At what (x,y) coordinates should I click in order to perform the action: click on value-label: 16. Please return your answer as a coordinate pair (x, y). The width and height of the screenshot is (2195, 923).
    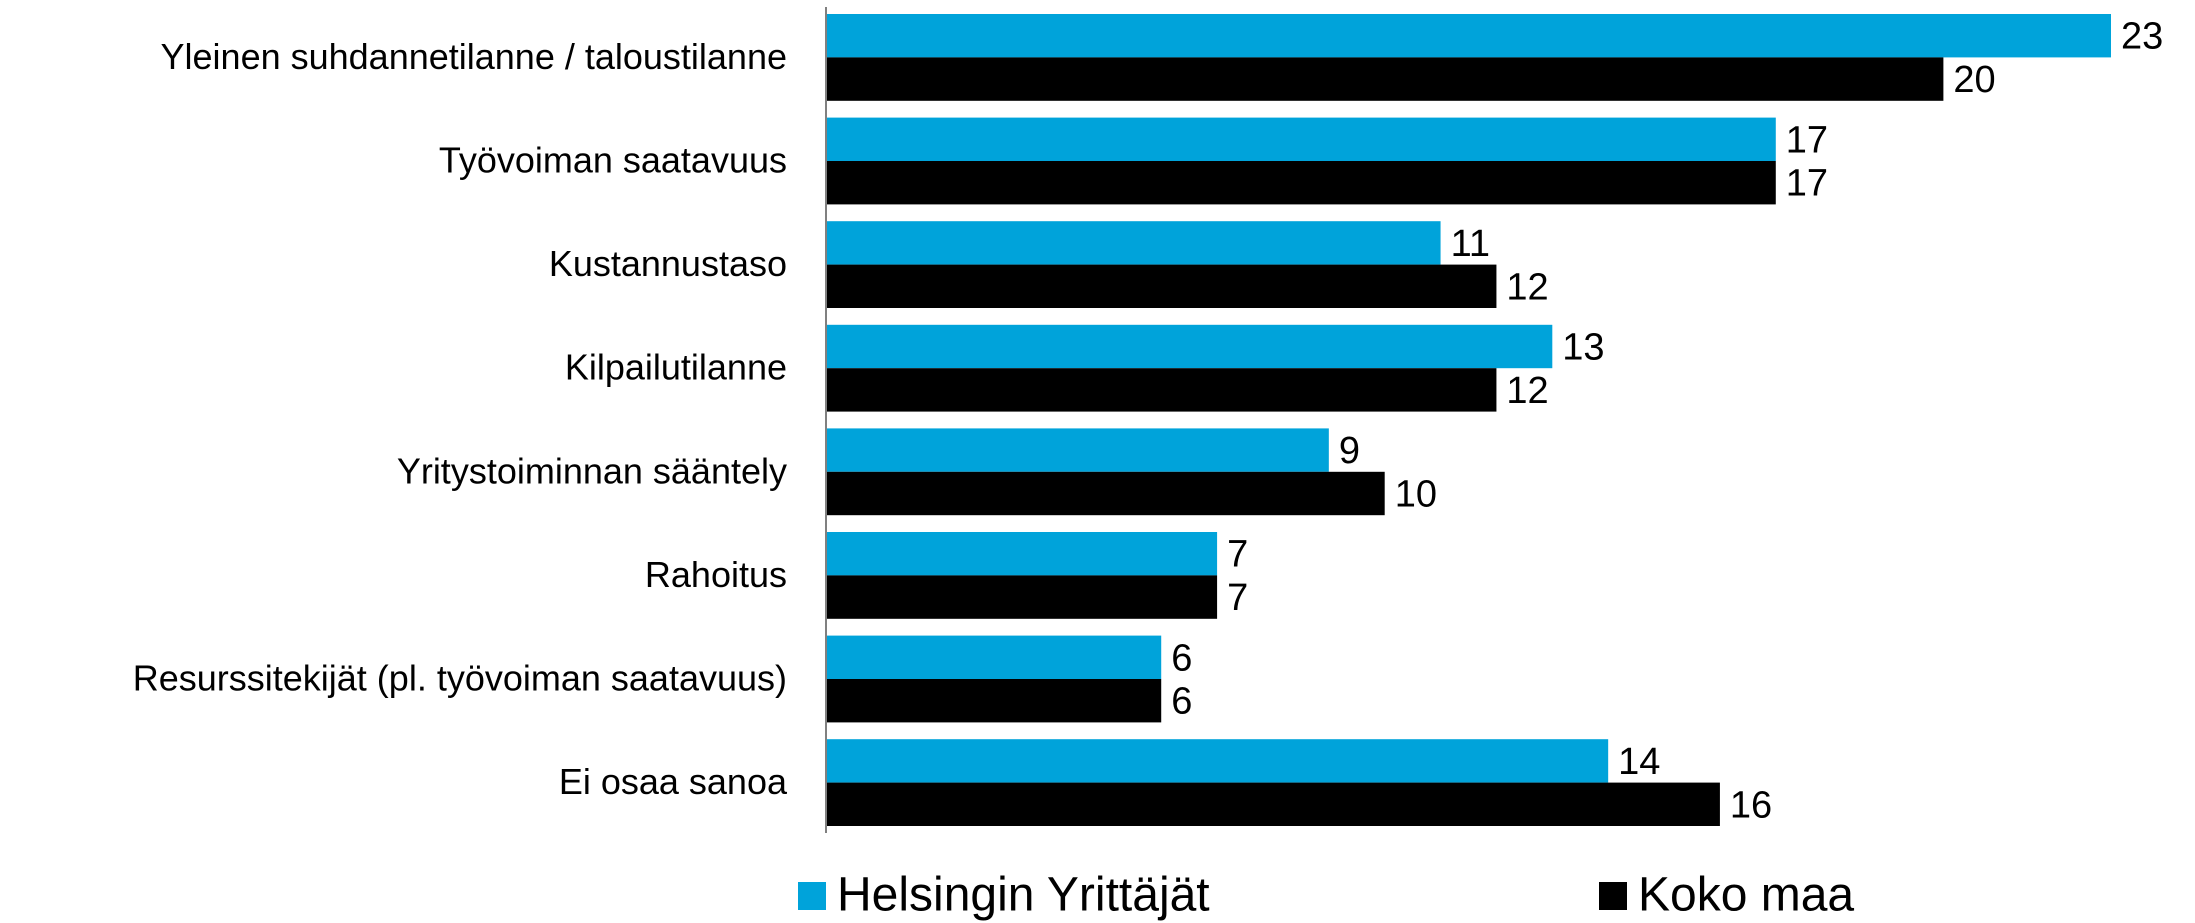
    Looking at the image, I should click on (1751, 805).